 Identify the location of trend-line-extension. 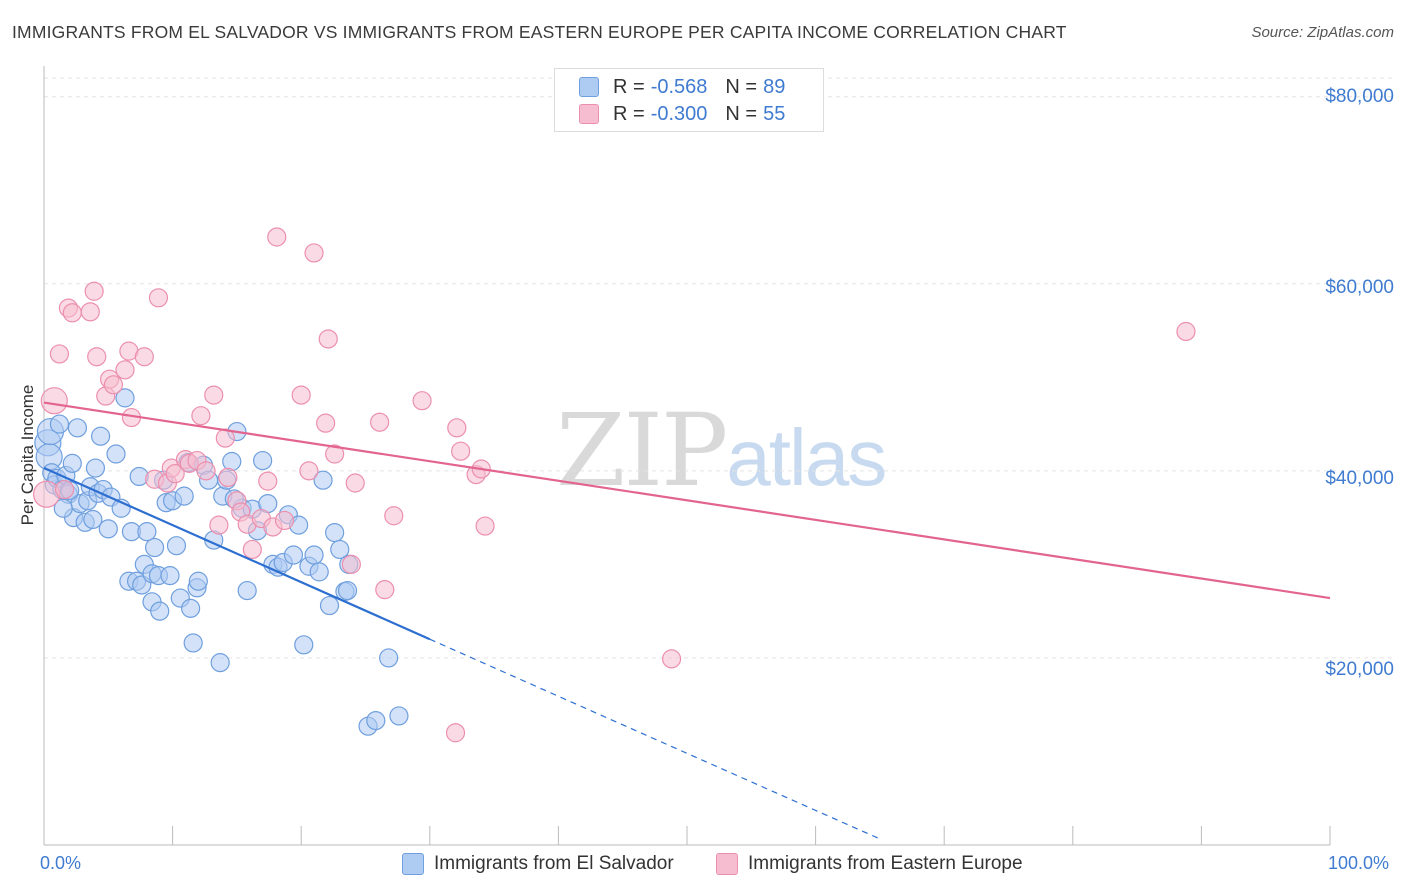
(655, 739).